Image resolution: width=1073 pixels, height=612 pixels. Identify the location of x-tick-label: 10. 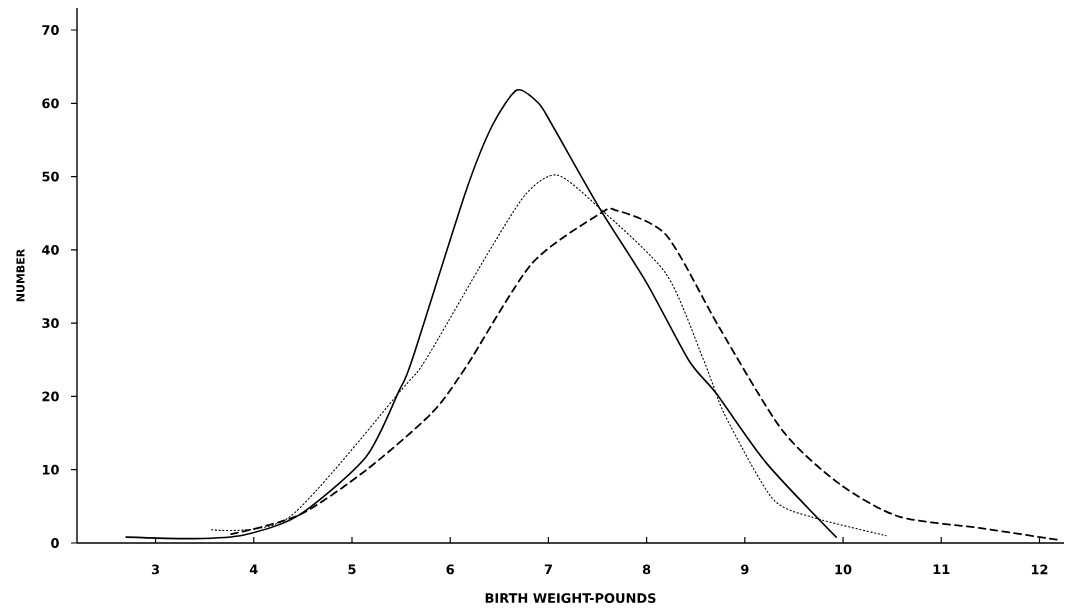
(843, 569).